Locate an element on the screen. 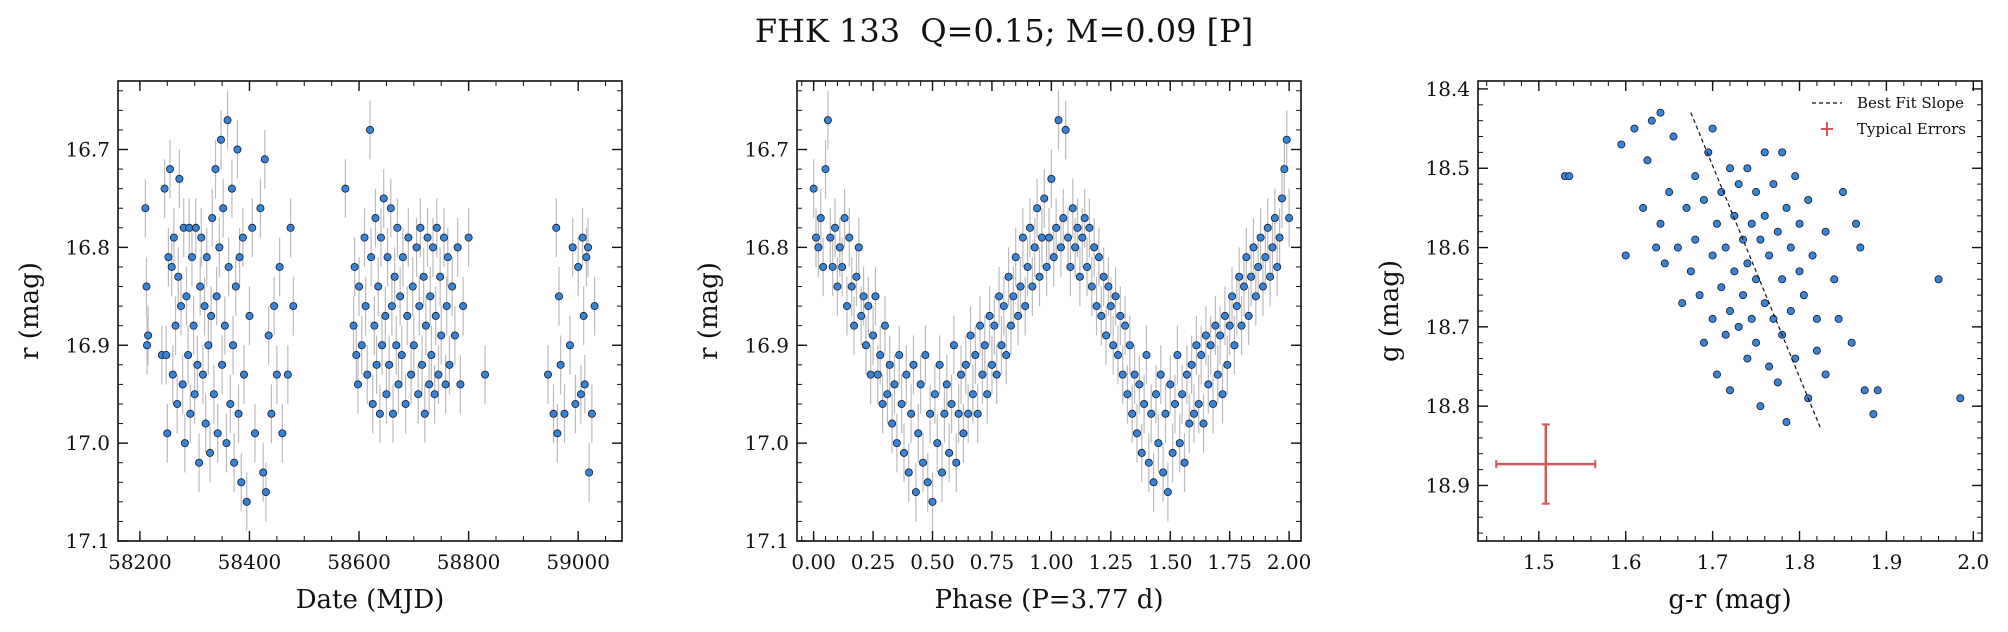  y-tick-label: 17.1 is located at coordinates (766, 541).